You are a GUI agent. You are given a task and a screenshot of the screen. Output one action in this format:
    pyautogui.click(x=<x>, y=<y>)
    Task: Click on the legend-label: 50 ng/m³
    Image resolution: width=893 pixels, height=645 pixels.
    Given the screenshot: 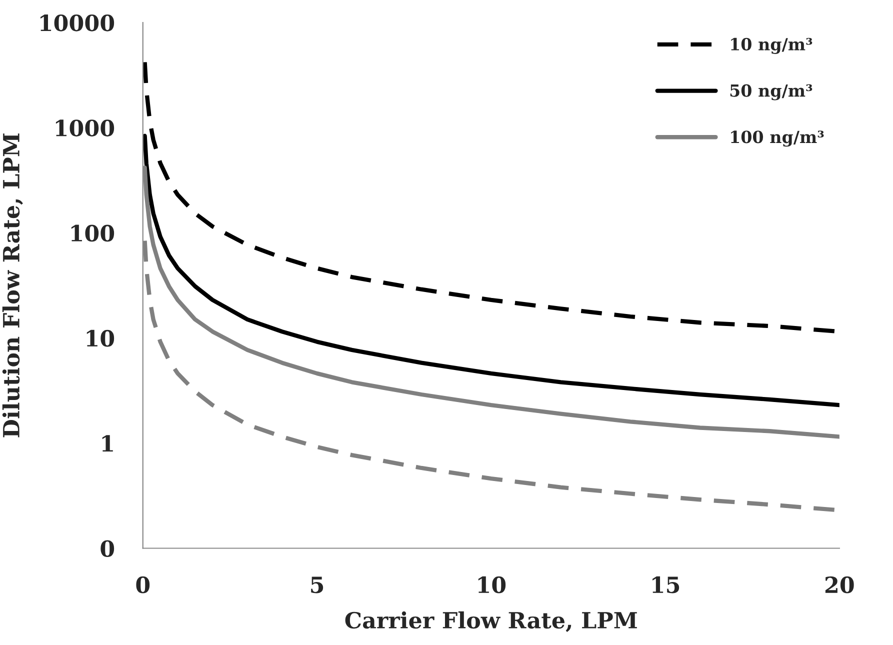 What is the action you would take?
    pyautogui.click(x=771, y=92)
    